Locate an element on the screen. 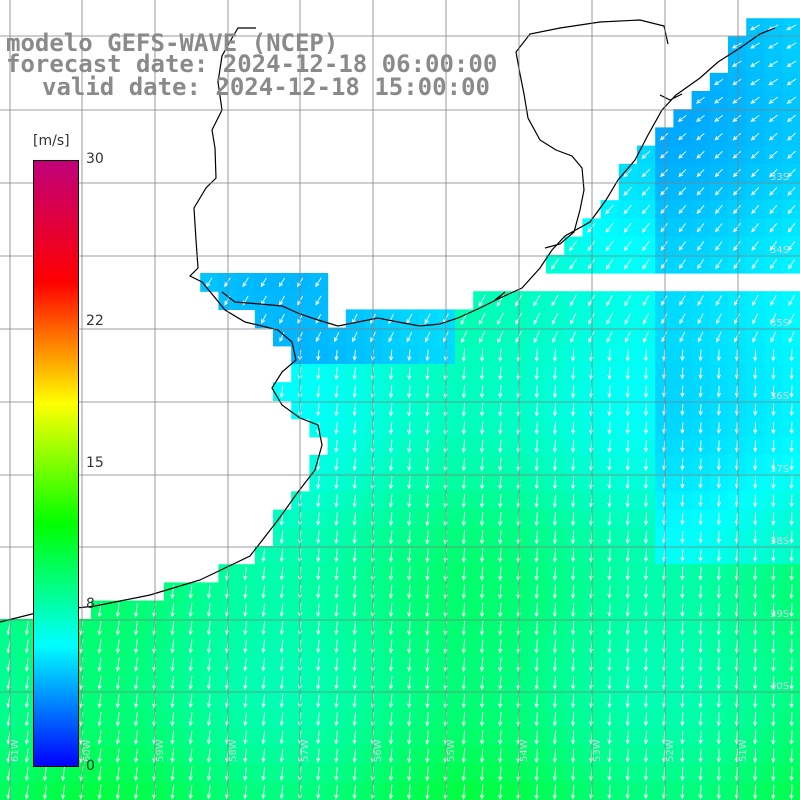 The height and width of the screenshot is (800, 800). title-model: modelo GEFS-WAVE (NCEP) is located at coordinates (172, 43).